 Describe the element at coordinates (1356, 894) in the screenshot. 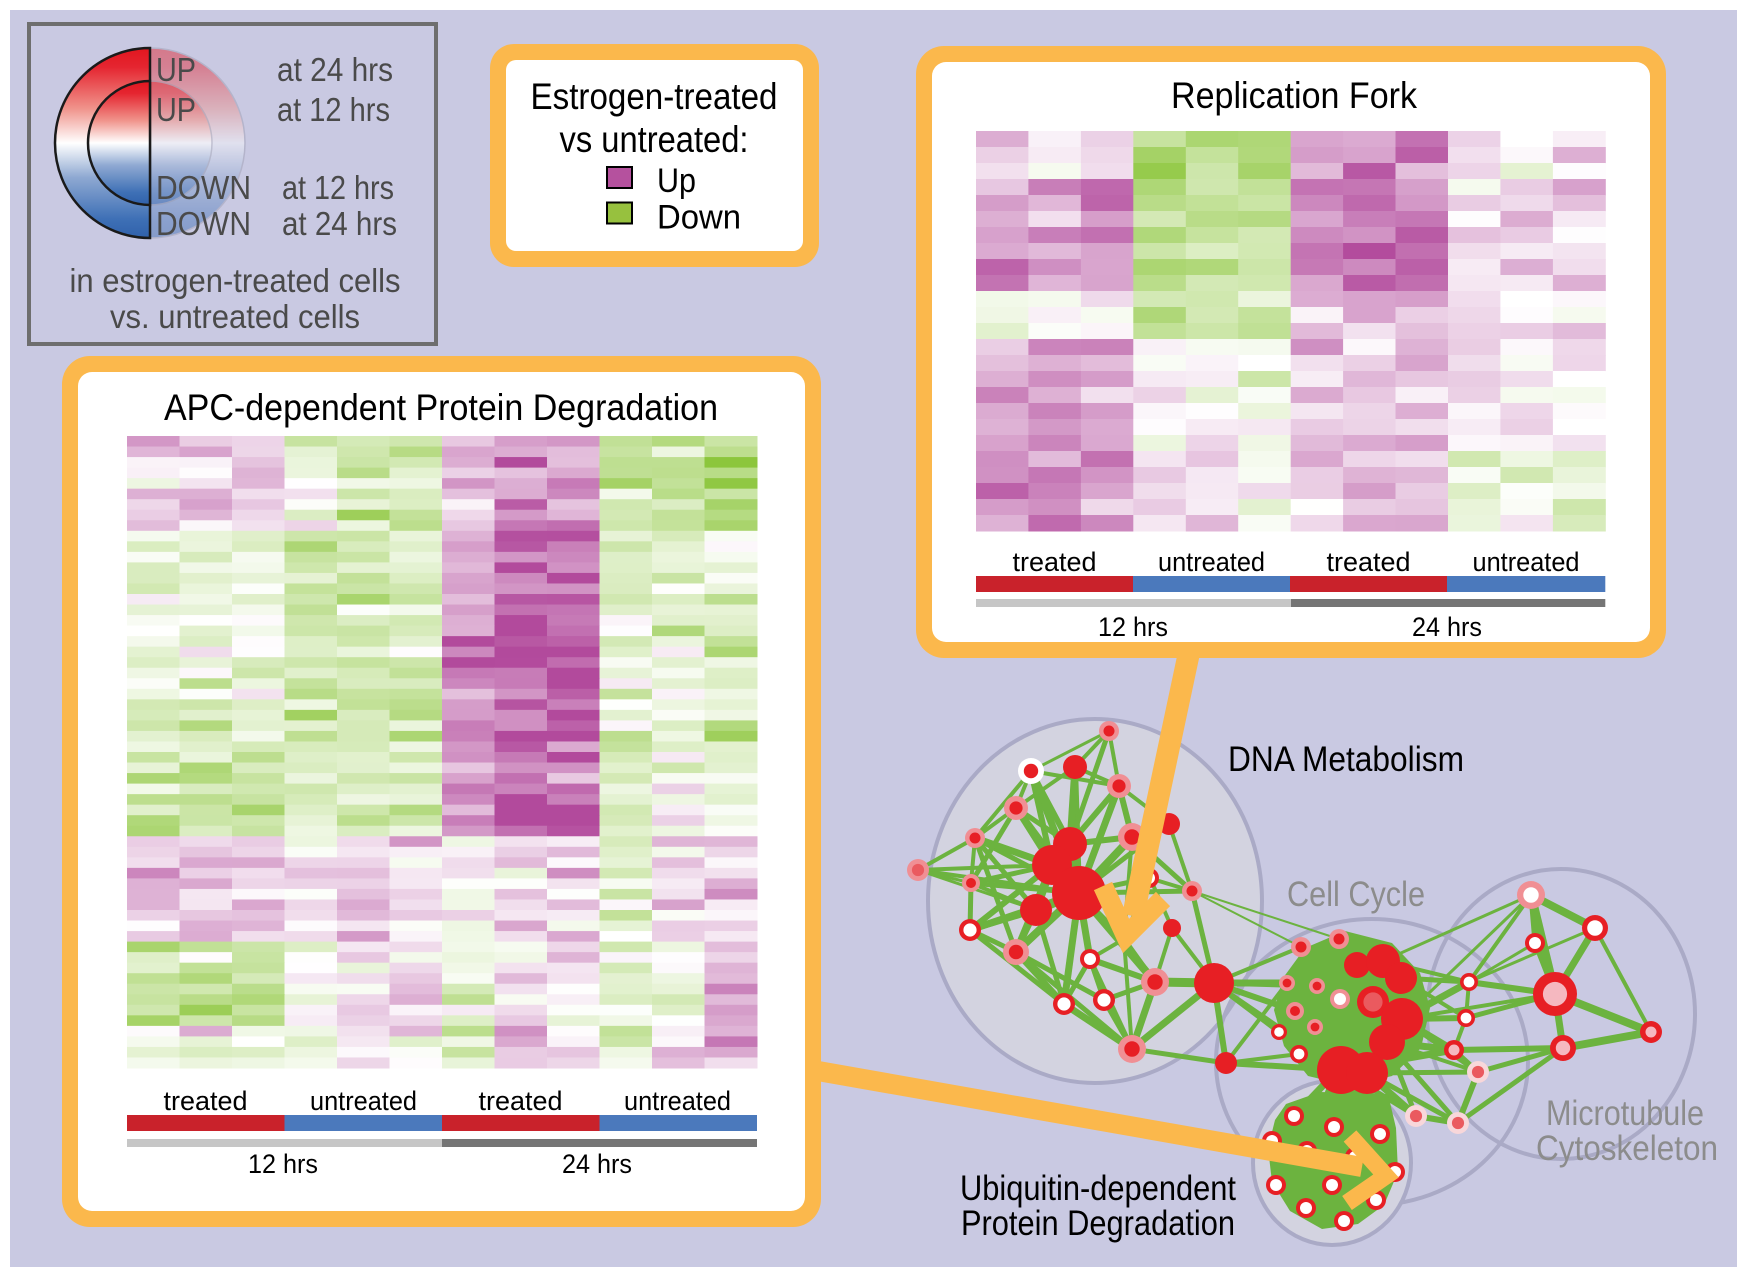

I see `svg-text: Cell Cycle` at that location.